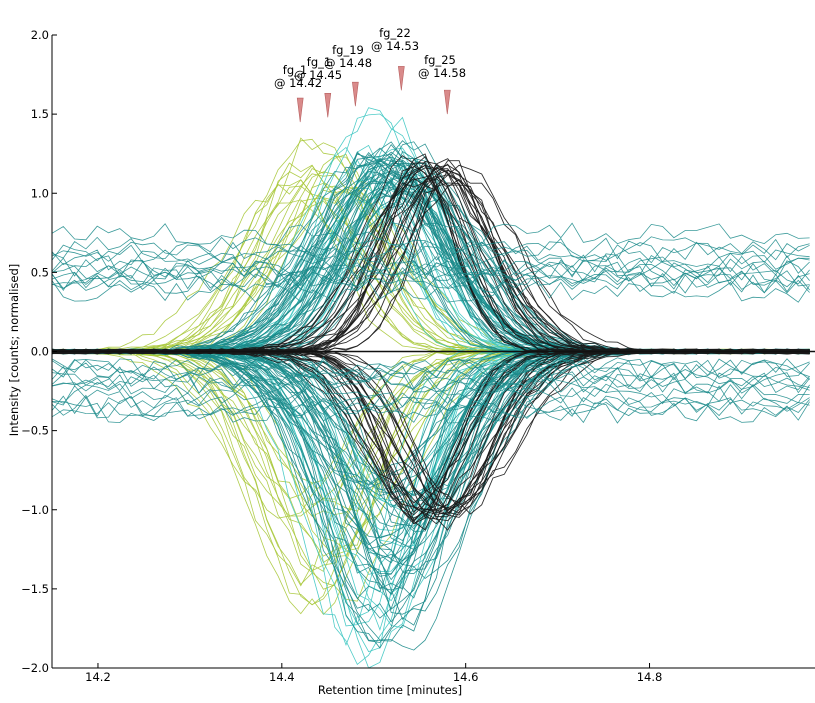 The height and width of the screenshot is (703, 815). Describe the element at coordinates (348, 50) in the screenshot. I see `annotation-label: fg_19` at that location.